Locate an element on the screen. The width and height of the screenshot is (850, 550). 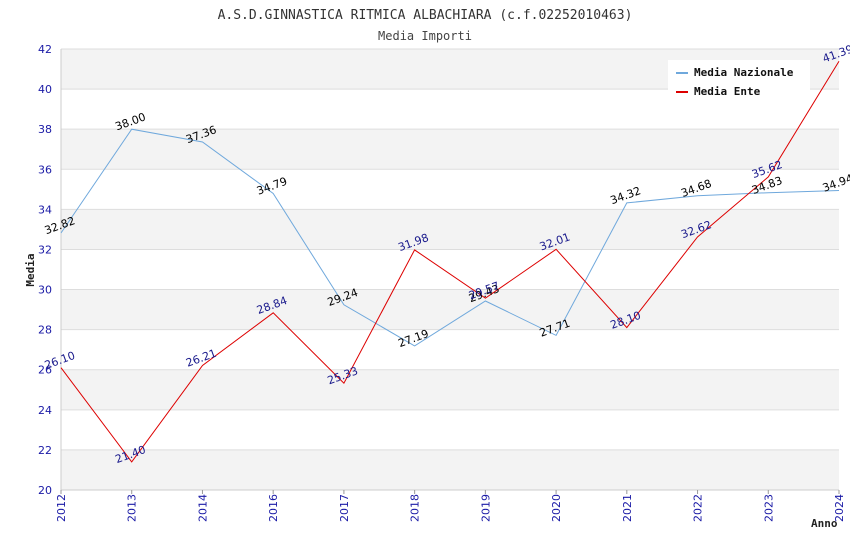
y-tick-label: 38 is located at coordinates (45, 129).